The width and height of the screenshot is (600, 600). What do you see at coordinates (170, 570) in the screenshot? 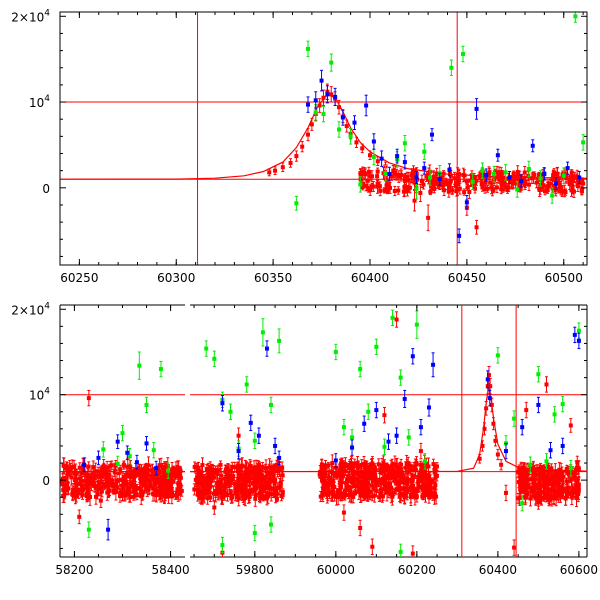
I see `x-tick-label: 58400` at bounding box center [170, 570].